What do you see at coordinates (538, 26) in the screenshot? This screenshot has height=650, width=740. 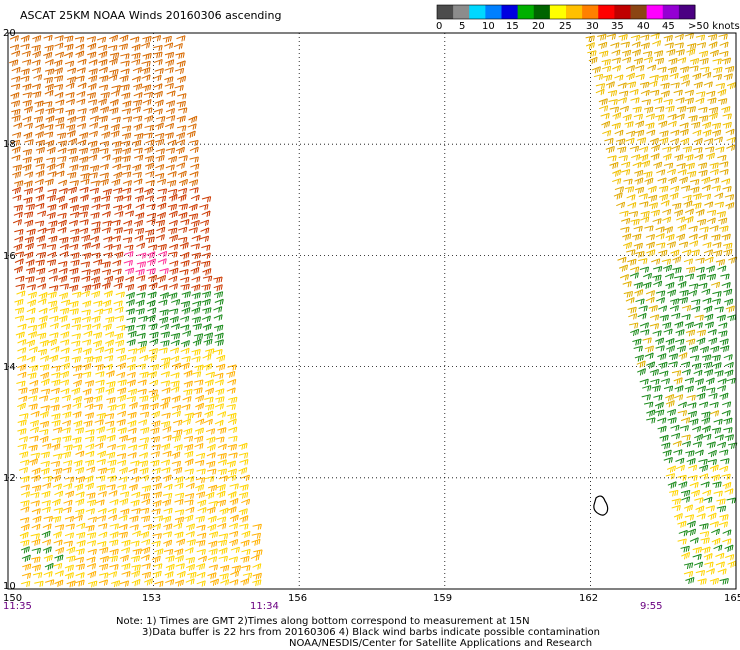 I see `colorbar-label-20: 20` at bounding box center [538, 26].